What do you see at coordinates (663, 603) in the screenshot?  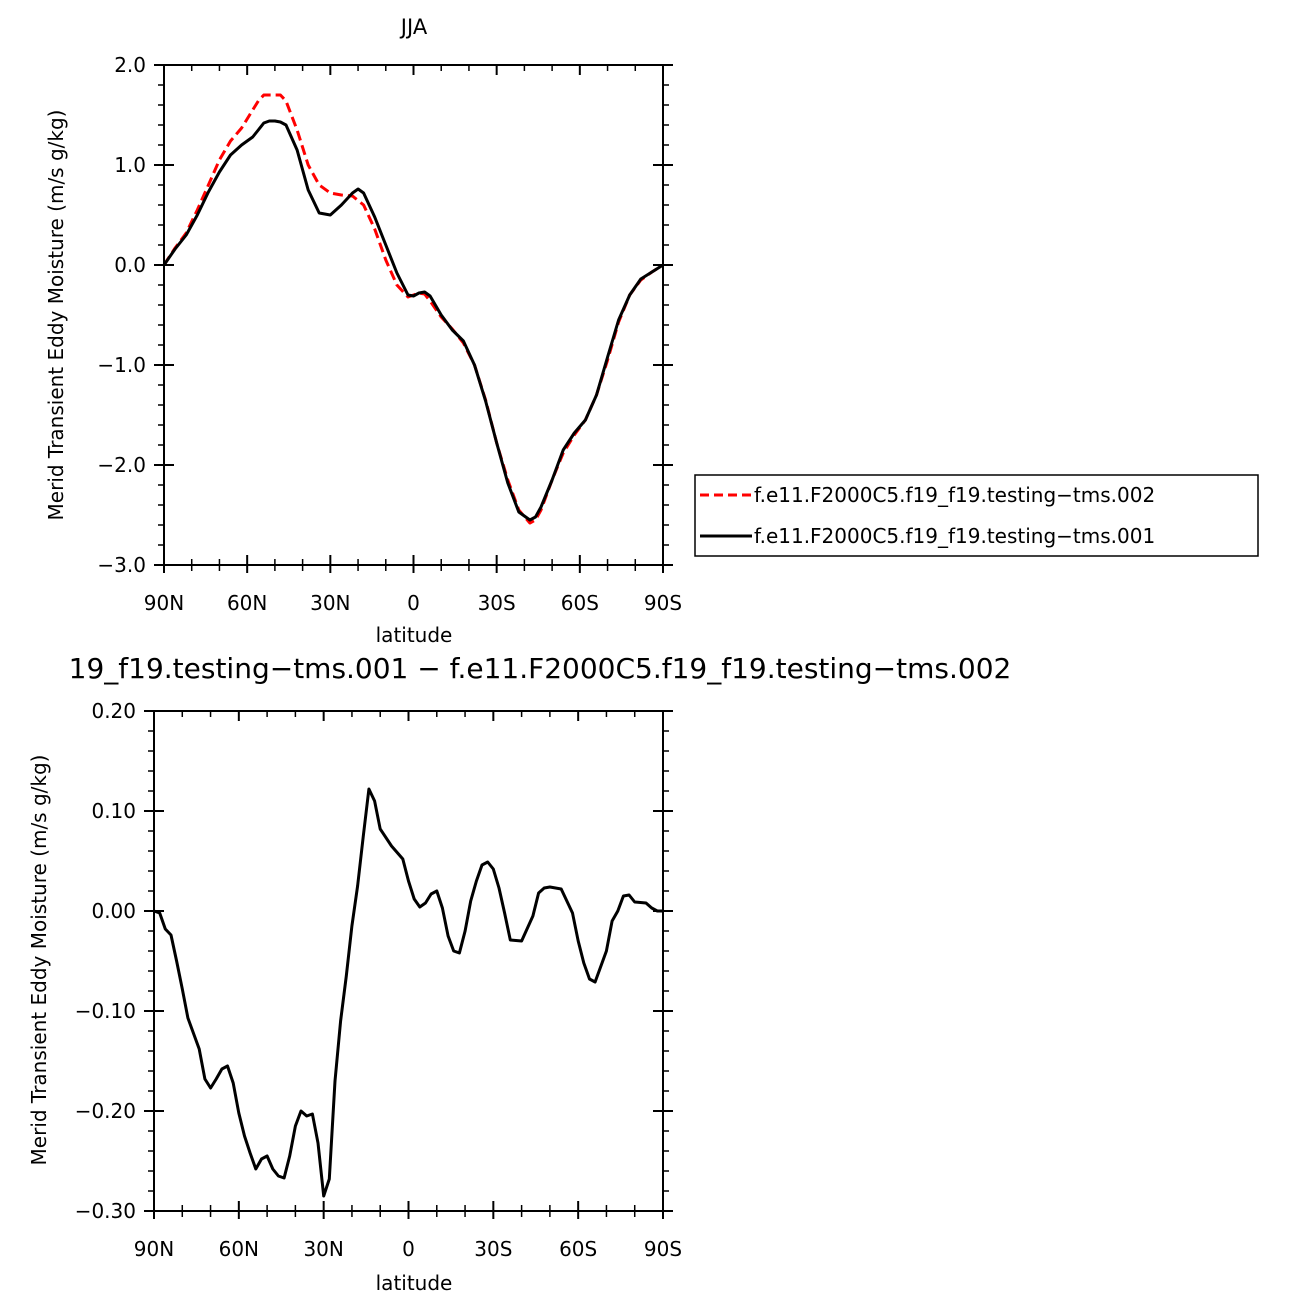 I see `top-xtick-label: 90S` at bounding box center [663, 603].